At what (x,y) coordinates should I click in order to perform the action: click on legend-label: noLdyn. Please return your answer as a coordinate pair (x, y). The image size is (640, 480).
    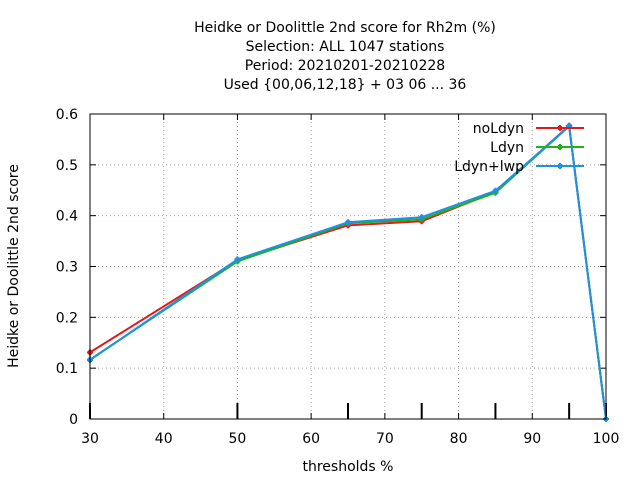
    Looking at the image, I should click on (498, 129).